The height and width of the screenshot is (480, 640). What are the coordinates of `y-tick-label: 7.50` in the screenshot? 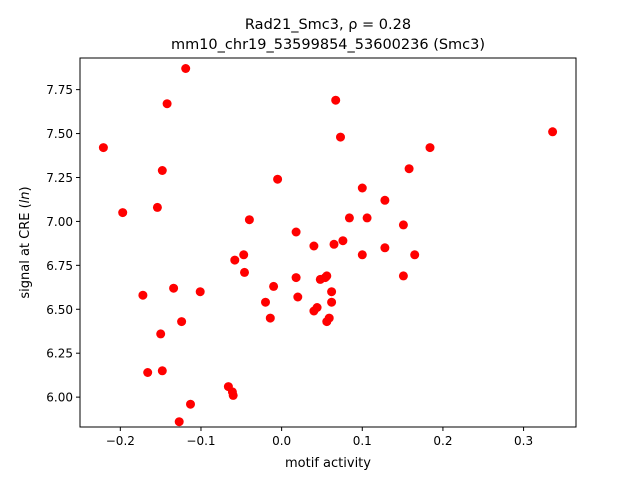 It's located at (59, 134).